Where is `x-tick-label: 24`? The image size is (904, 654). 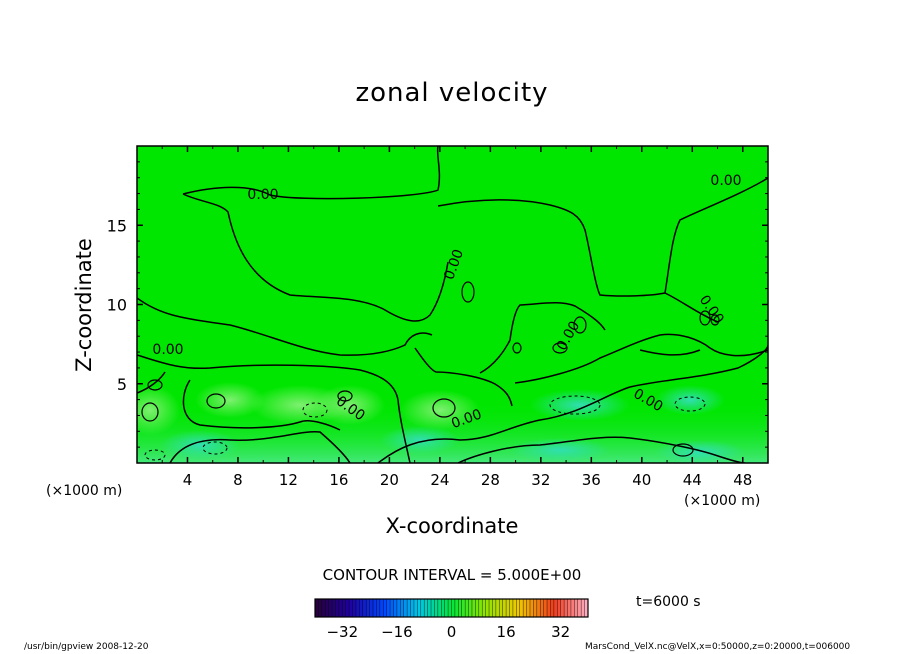 x-tick-label: 24 is located at coordinates (439, 480).